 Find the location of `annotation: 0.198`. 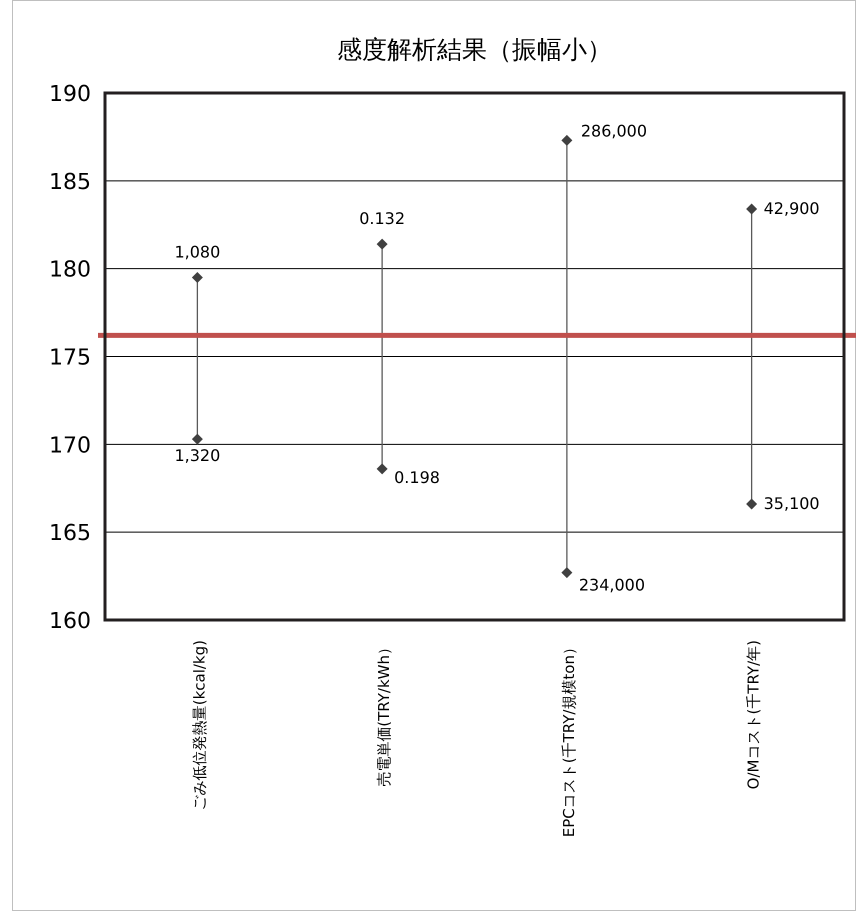

annotation: 0.198 is located at coordinates (417, 477).